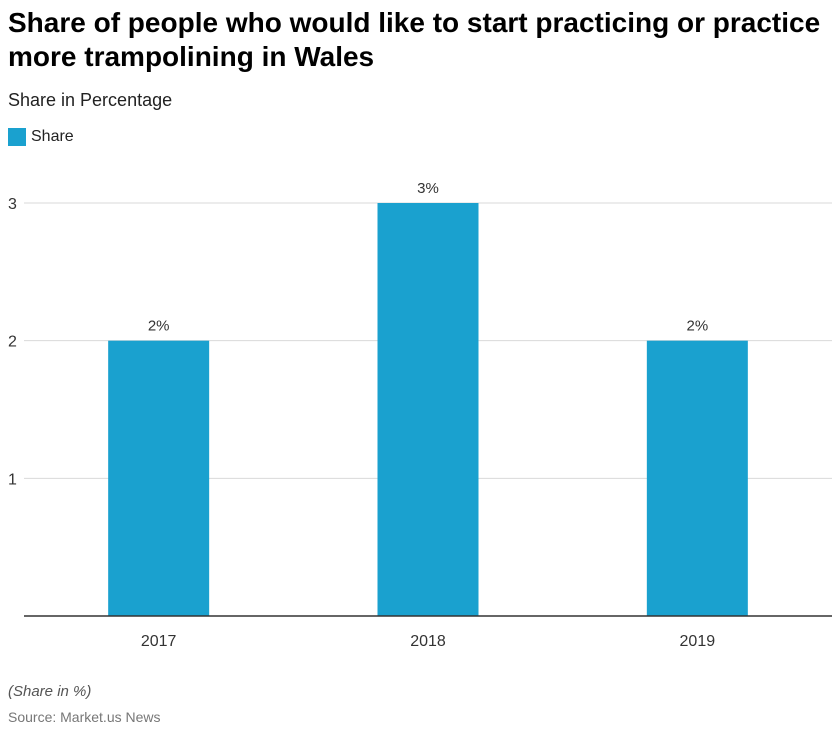  I want to click on data-label: 3%, so click(428, 188).